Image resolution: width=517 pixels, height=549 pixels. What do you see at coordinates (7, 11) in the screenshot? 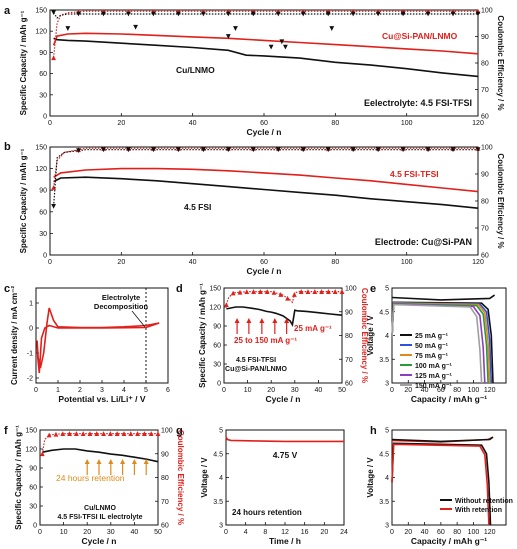
I see `panel-letter: a` at bounding box center [7, 11].